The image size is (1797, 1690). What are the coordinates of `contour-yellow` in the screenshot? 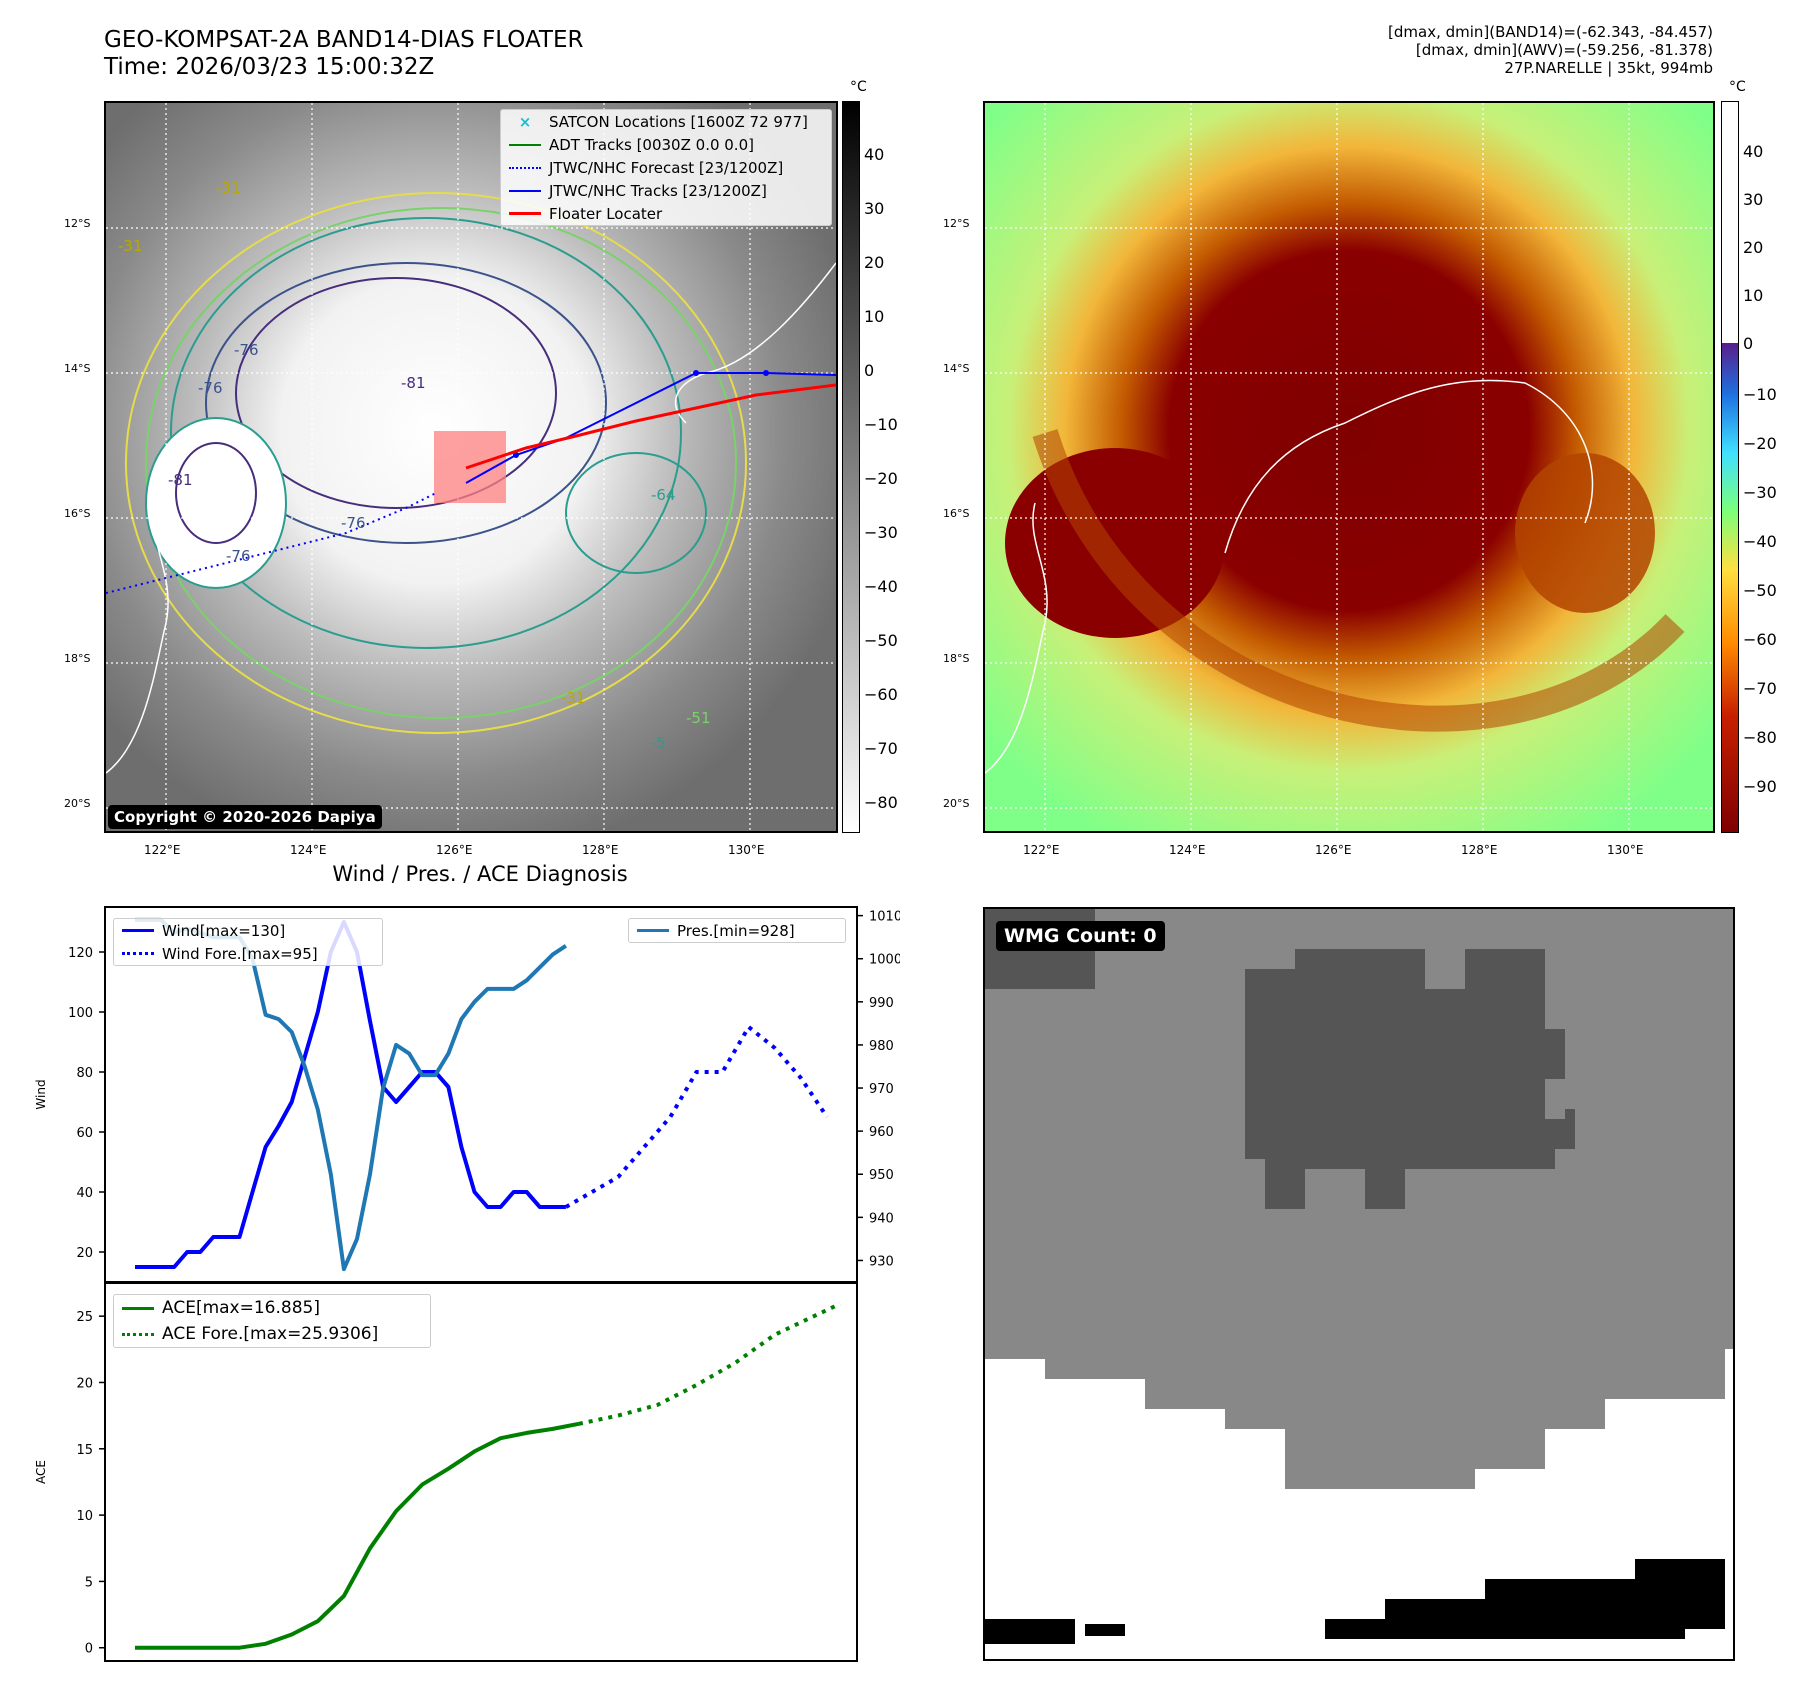 It's located at (436, 463).